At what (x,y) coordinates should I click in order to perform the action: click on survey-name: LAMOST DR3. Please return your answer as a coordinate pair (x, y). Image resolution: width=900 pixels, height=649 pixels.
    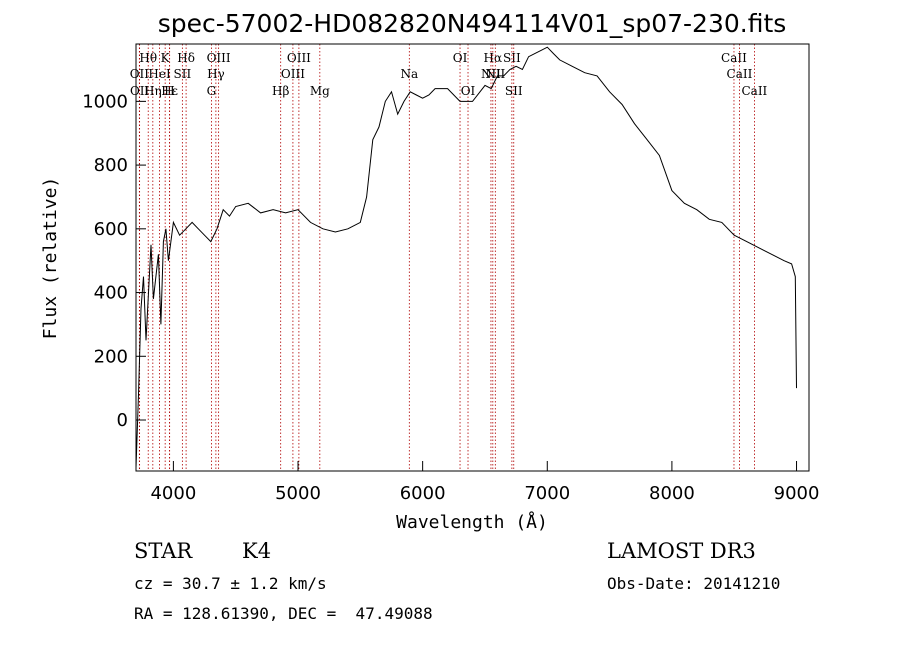
    Looking at the image, I should click on (681, 551).